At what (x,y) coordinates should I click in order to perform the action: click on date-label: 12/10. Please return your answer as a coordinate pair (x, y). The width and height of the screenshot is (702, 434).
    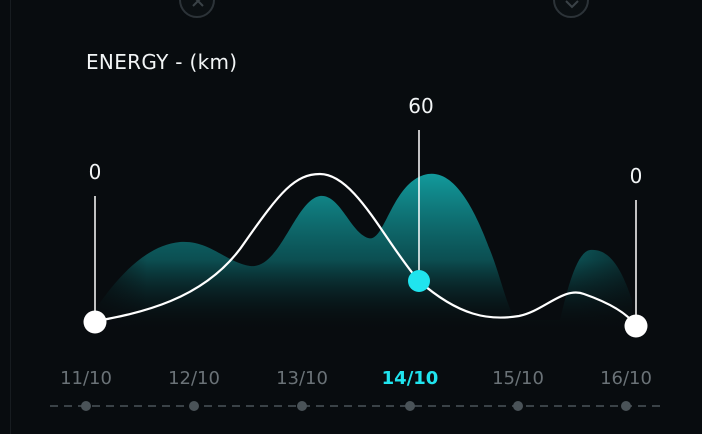
    Looking at the image, I should click on (194, 378).